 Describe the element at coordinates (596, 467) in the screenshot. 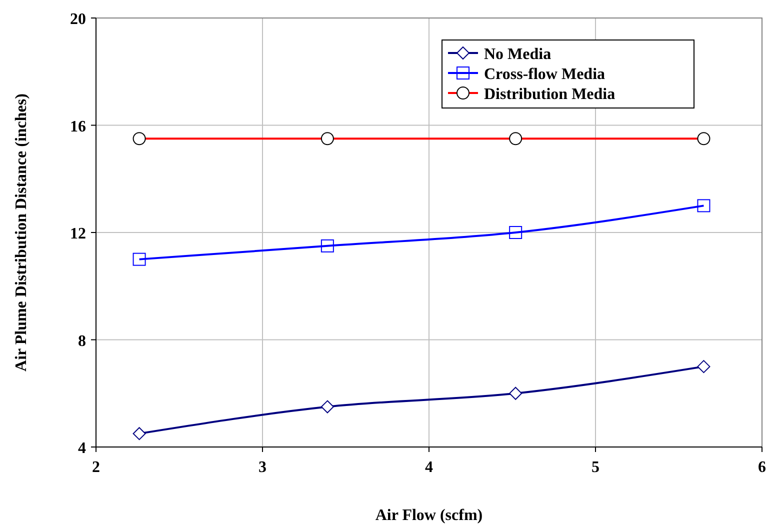

I see `x-tick-label: 5` at that location.